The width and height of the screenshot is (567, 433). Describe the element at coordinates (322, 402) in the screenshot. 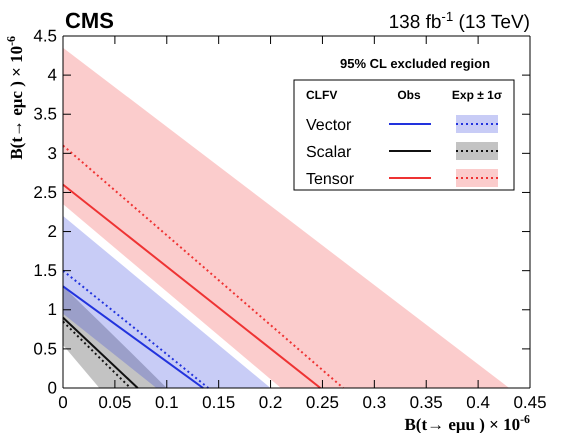

I see `x-tick-label: 0.25` at that location.